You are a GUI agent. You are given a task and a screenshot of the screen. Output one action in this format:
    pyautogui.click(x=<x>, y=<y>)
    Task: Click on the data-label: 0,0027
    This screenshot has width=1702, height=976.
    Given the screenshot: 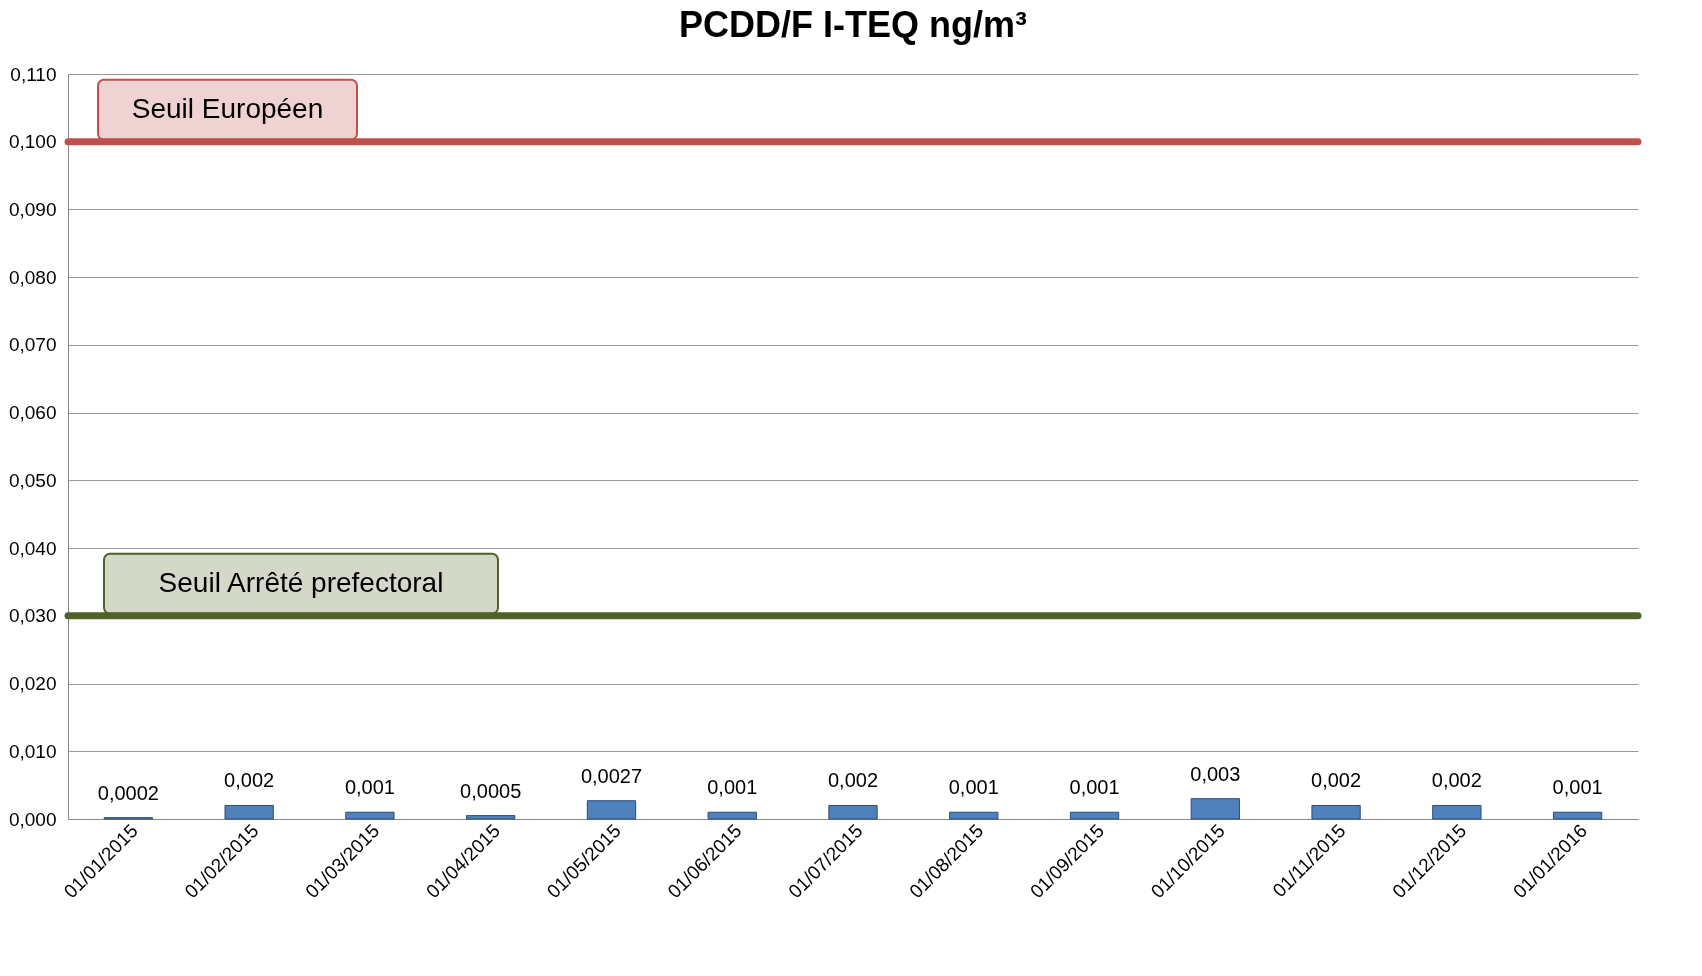 What is the action you would take?
    pyautogui.click(x=611, y=775)
    